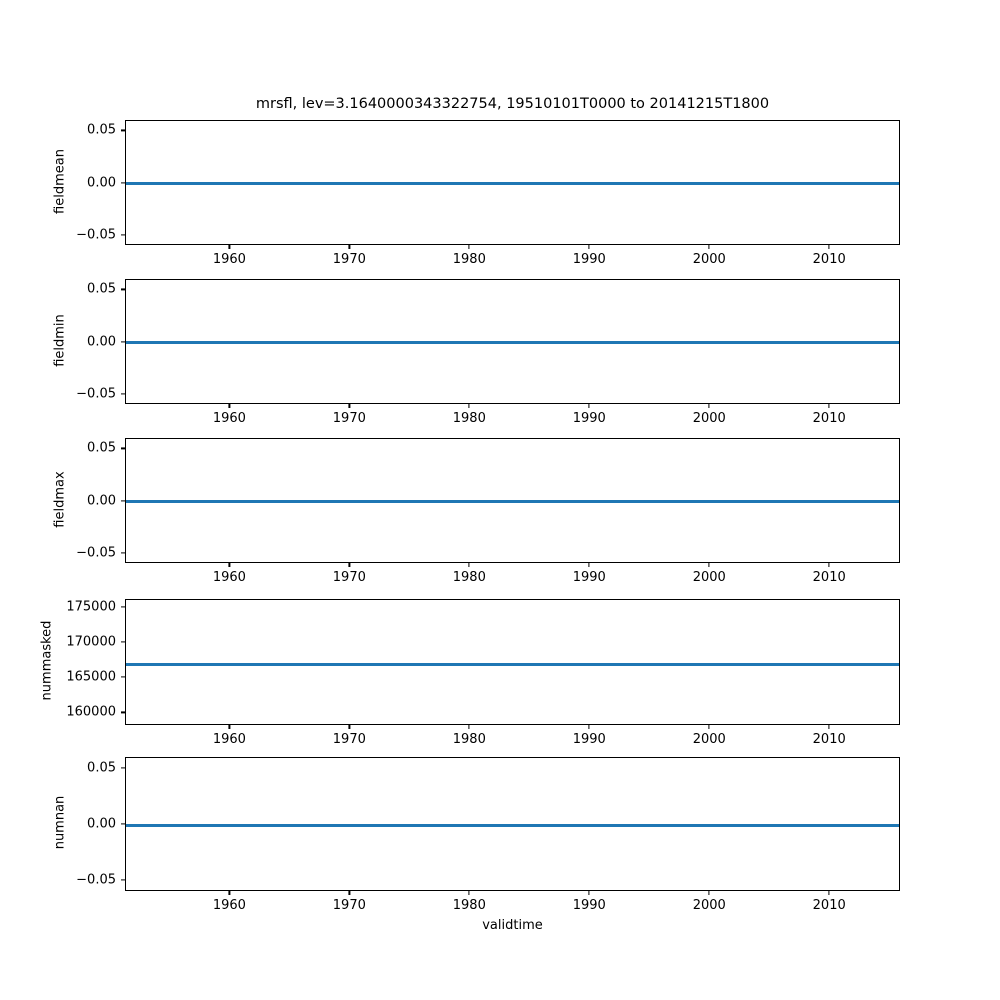 The image size is (1000, 1000). What do you see at coordinates (91, 642) in the screenshot?
I see `ytick-label: 170000` at bounding box center [91, 642].